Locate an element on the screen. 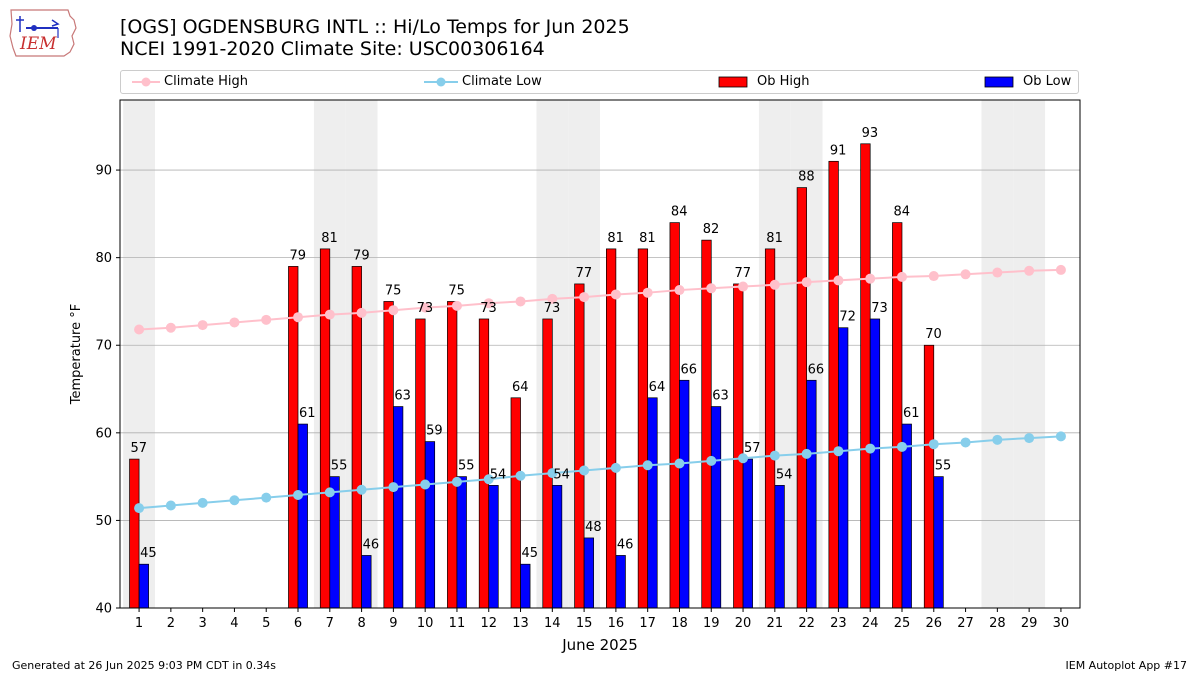 The width and height of the screenshot is (1200, 675). ob-high-label: 57 is located at coordinates (139, 448).